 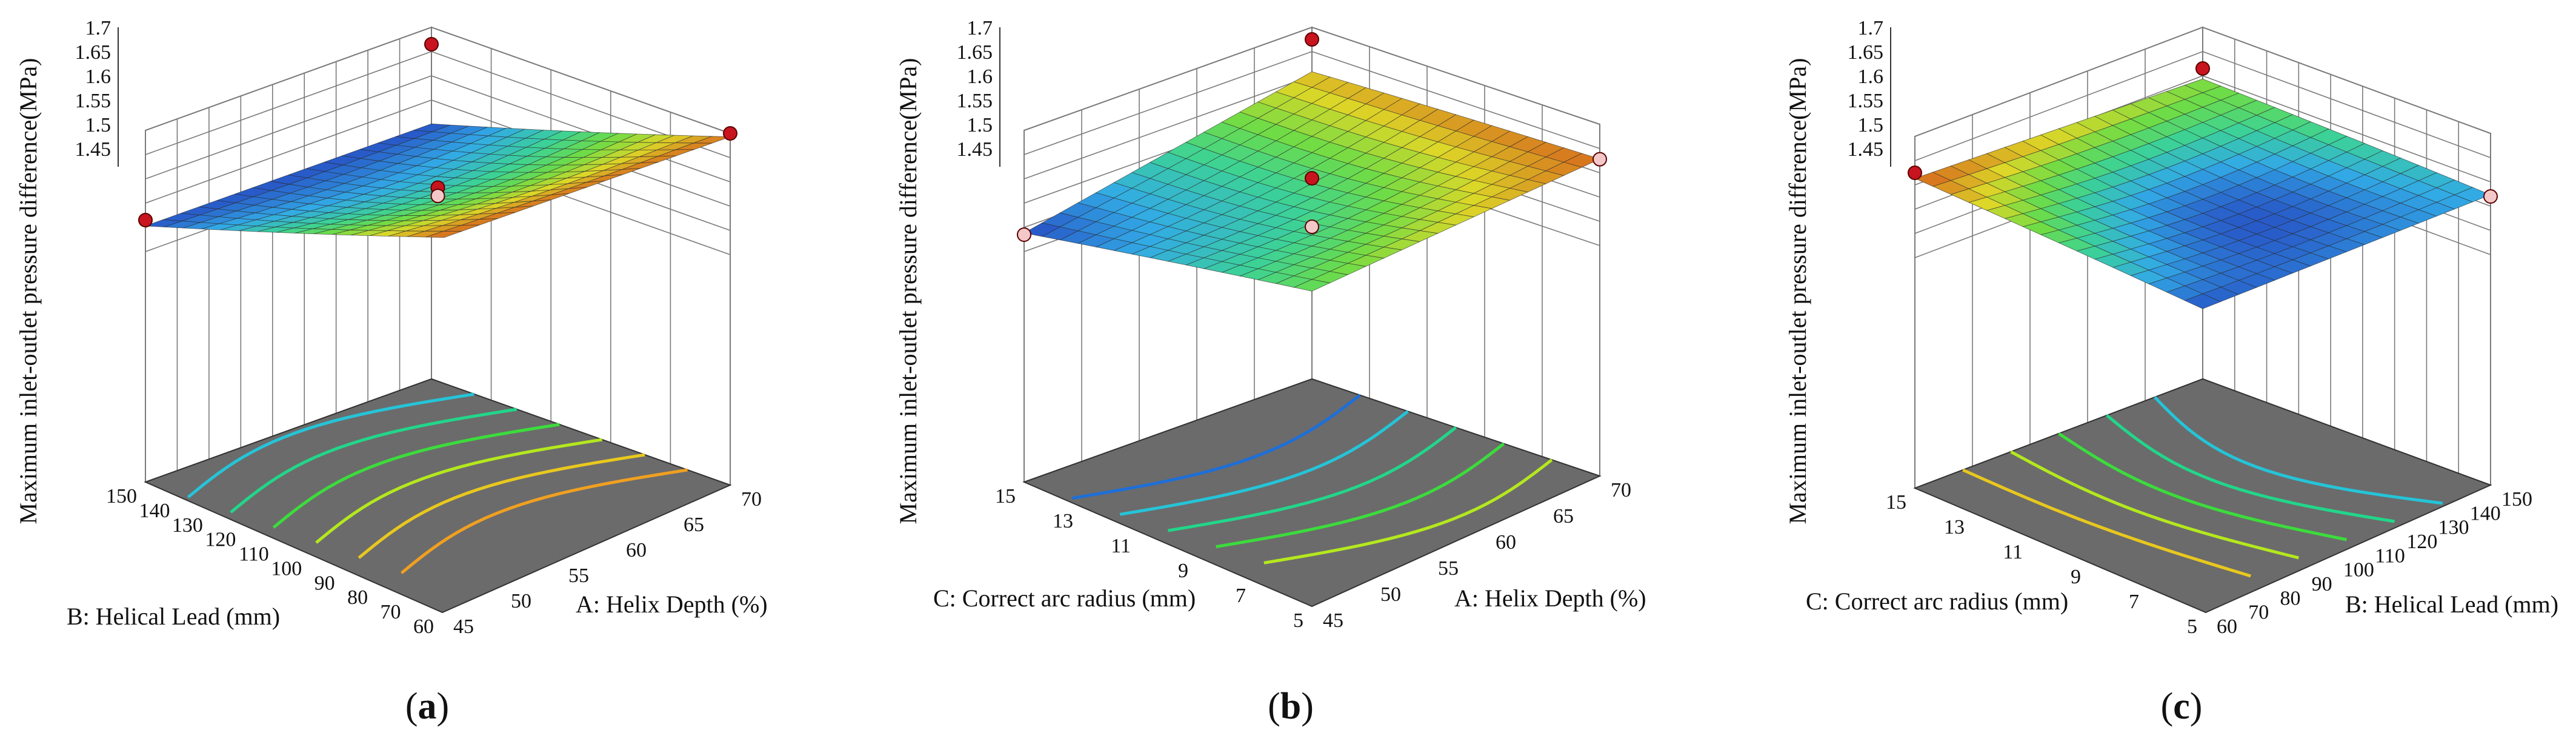 What do you see at coordinates (2290, 598) in the screenshot?
I see `right-axis-tick-label: 80` at bounding box center [2290, 598].